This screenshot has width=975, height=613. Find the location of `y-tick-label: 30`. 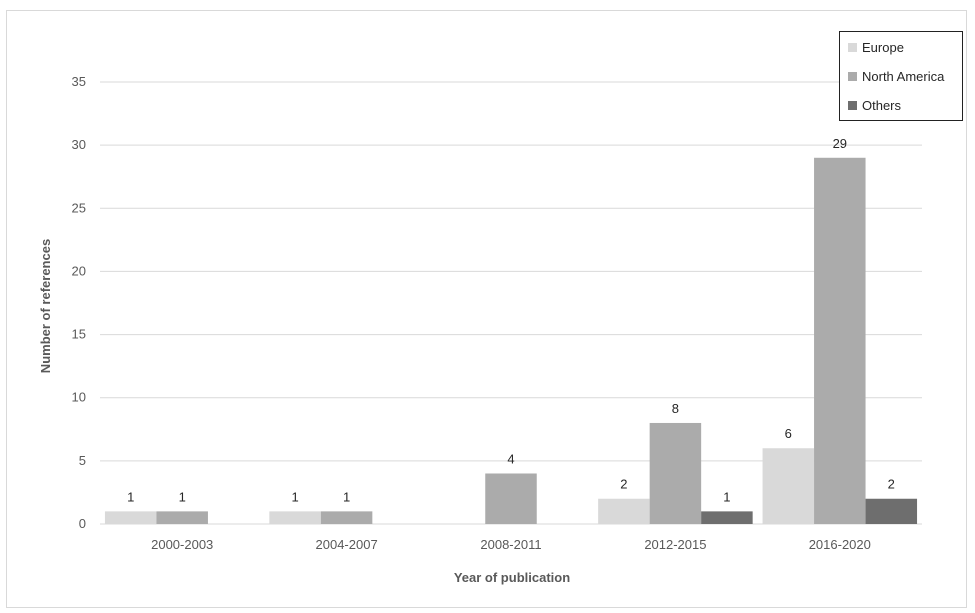

y-tick-label: 30 is located at coordinates (79, 144).